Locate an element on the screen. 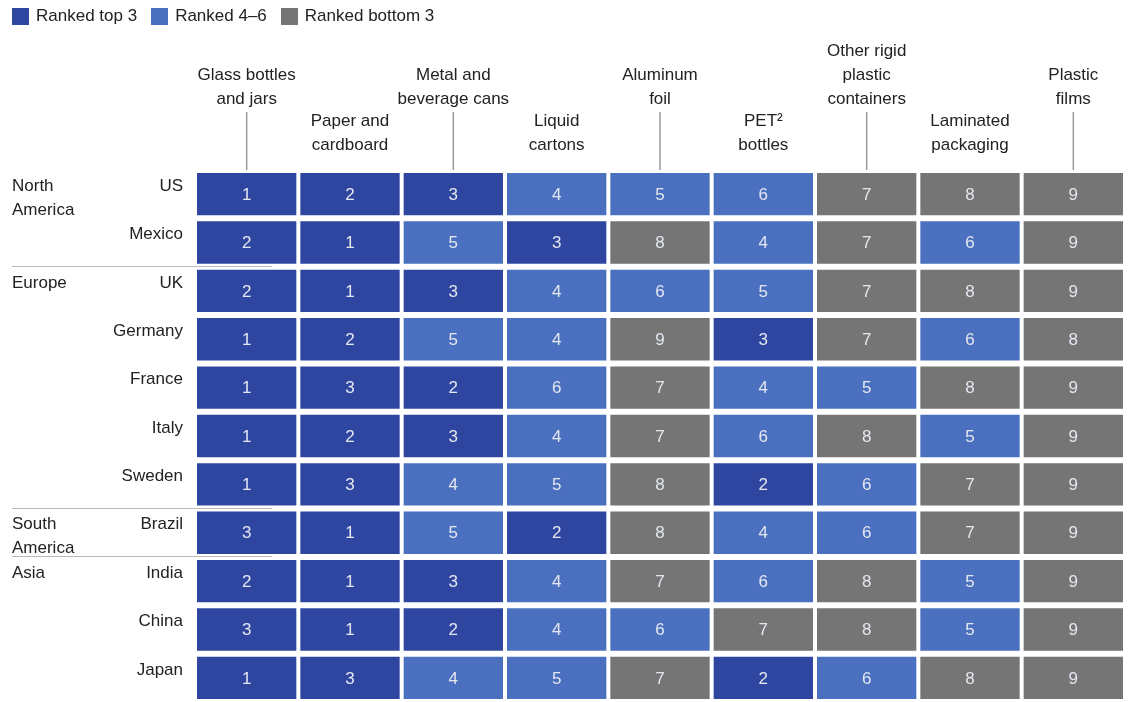 The height and width of the screenshot is (702, 1131). y-tick-label: China is located at coordinates (161, 621).